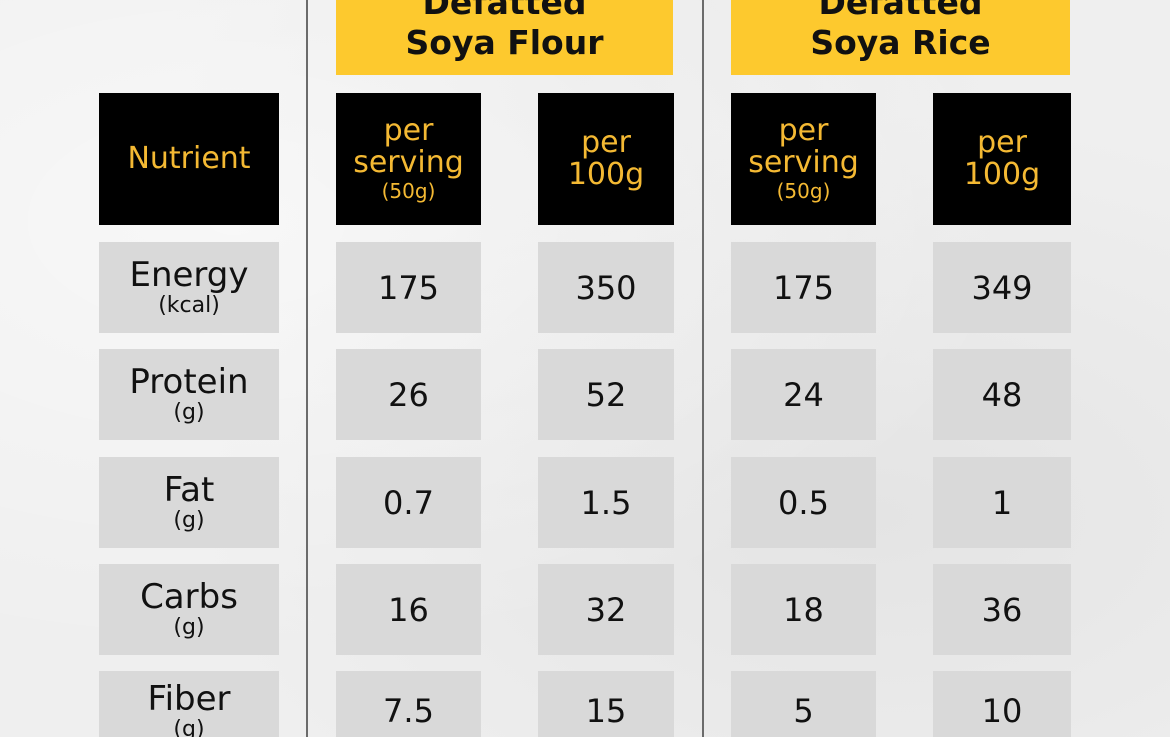  Describe the element at coordinates (1002, 394) in the screenshot. I see `value-cell: 48` at that location.